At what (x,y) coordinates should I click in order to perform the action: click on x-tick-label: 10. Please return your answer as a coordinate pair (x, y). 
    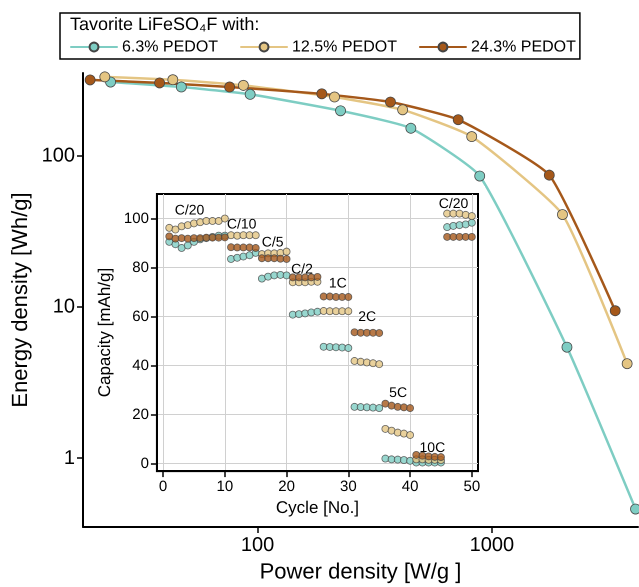
    Looking at the image, I should click on (225, 487).